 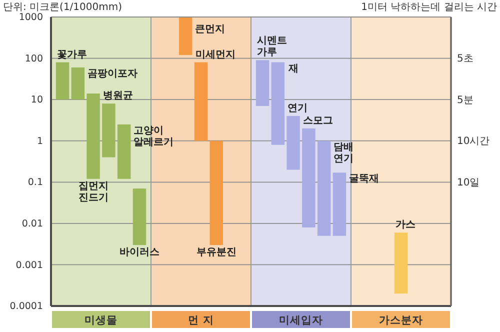 I want to click on series-label: 가스, so click(x=405, y=225).